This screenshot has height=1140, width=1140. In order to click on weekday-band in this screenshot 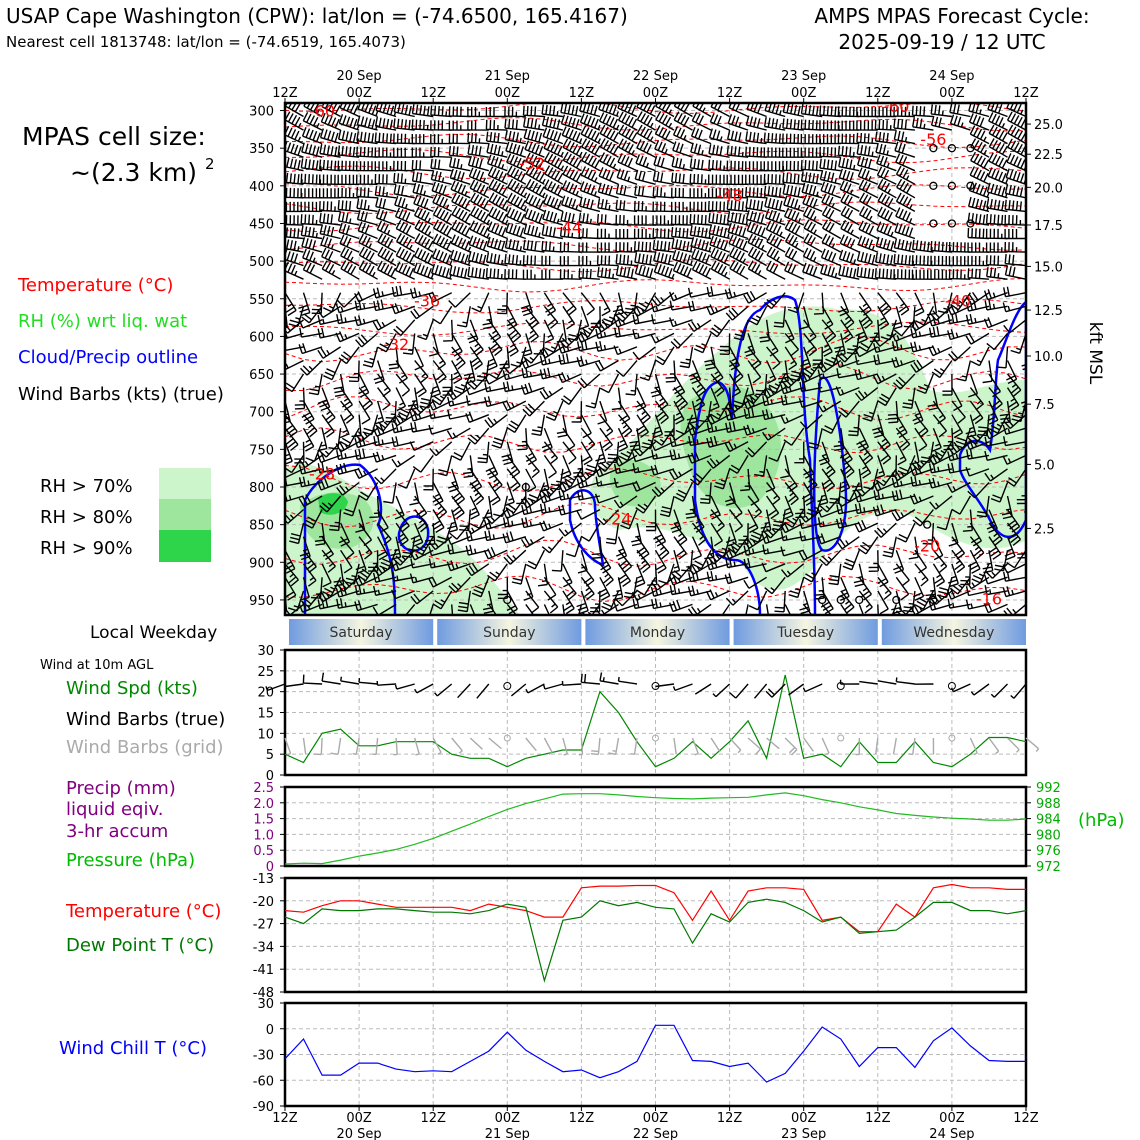, I will do `click(953, 632)`.